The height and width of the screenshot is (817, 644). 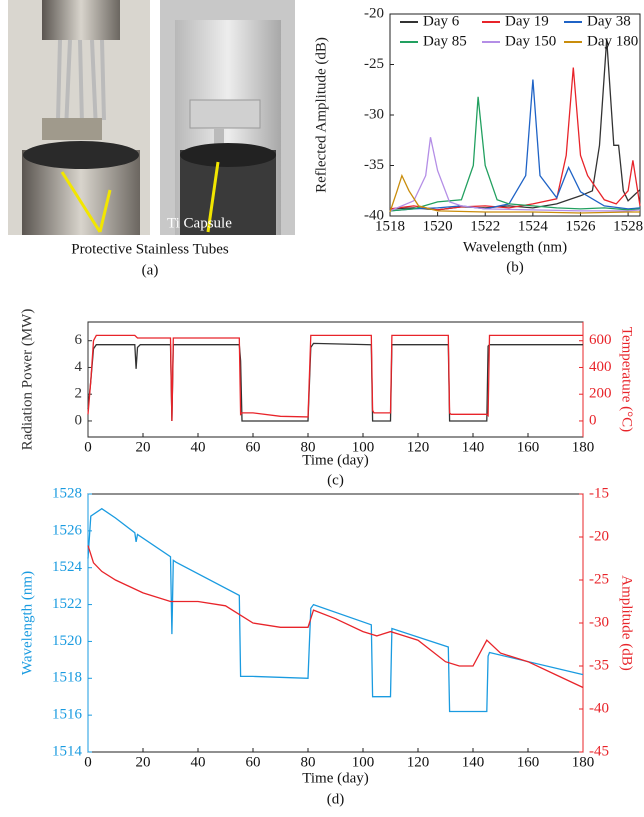 I want to click on y-tick-label: 400, so click(x=600, y=367).